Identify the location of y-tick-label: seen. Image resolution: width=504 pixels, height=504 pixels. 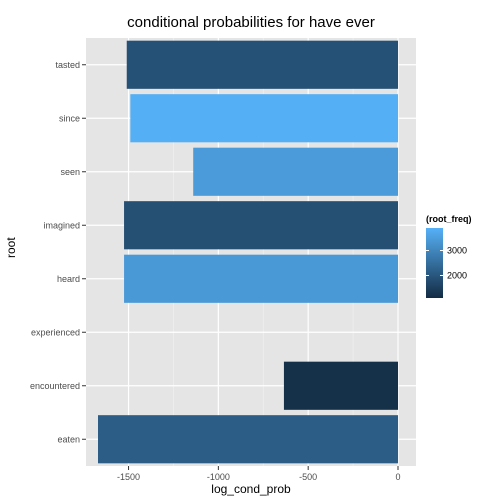
(70, 172).